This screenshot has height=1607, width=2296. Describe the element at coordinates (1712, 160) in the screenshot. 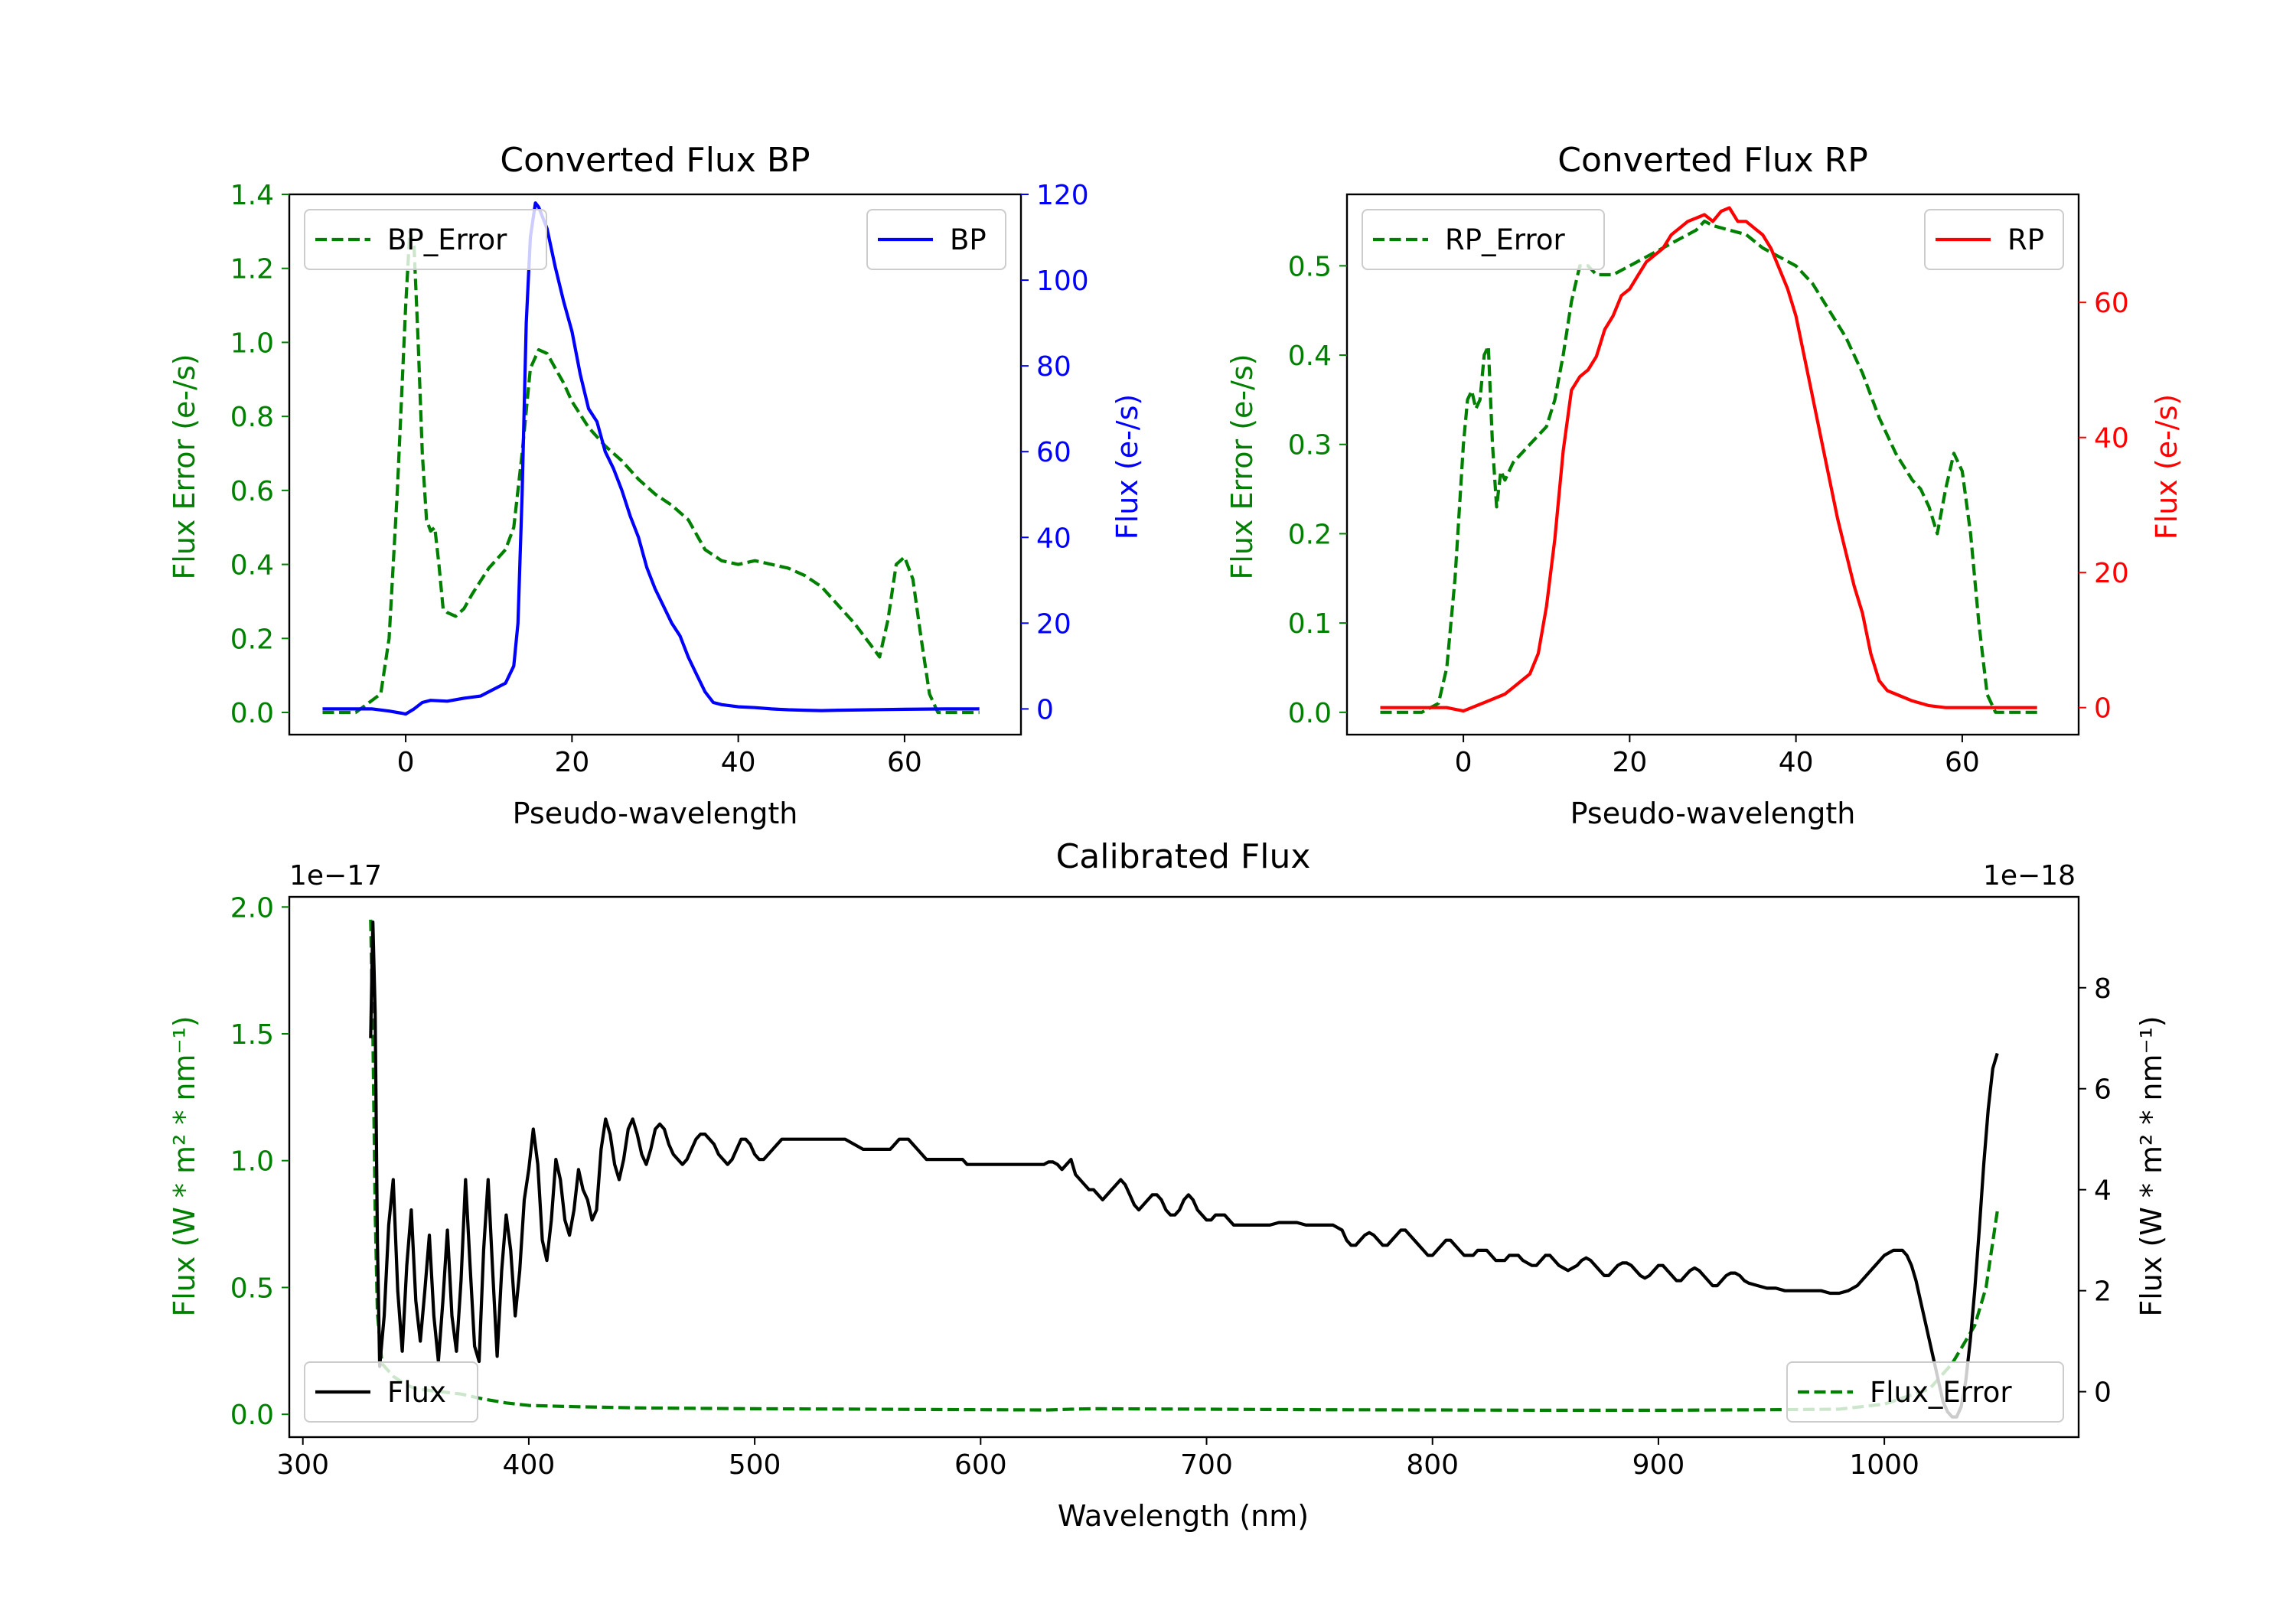

I see `rp-title: Converted Flux RP` at that location.